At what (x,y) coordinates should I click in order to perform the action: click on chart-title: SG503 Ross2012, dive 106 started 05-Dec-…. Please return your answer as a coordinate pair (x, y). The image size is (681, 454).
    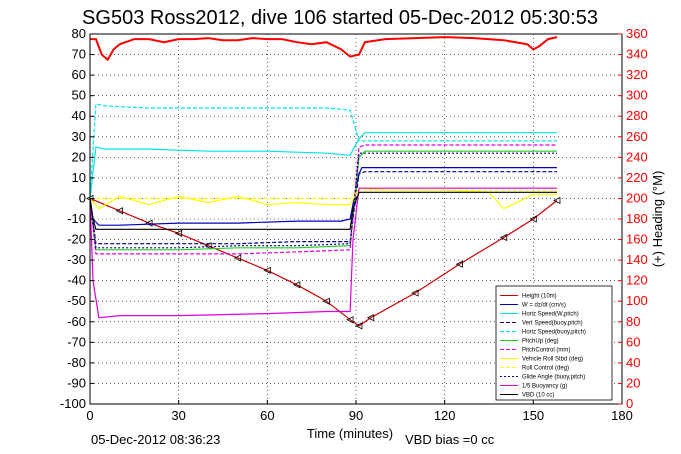
    Looking at the image, I should click on (340, 18).